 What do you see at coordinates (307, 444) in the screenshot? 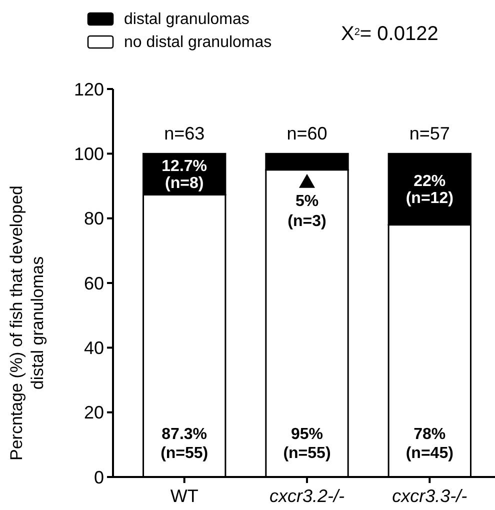
I see `data-label: 95% (n=55)` at bounding box center [307, 444].